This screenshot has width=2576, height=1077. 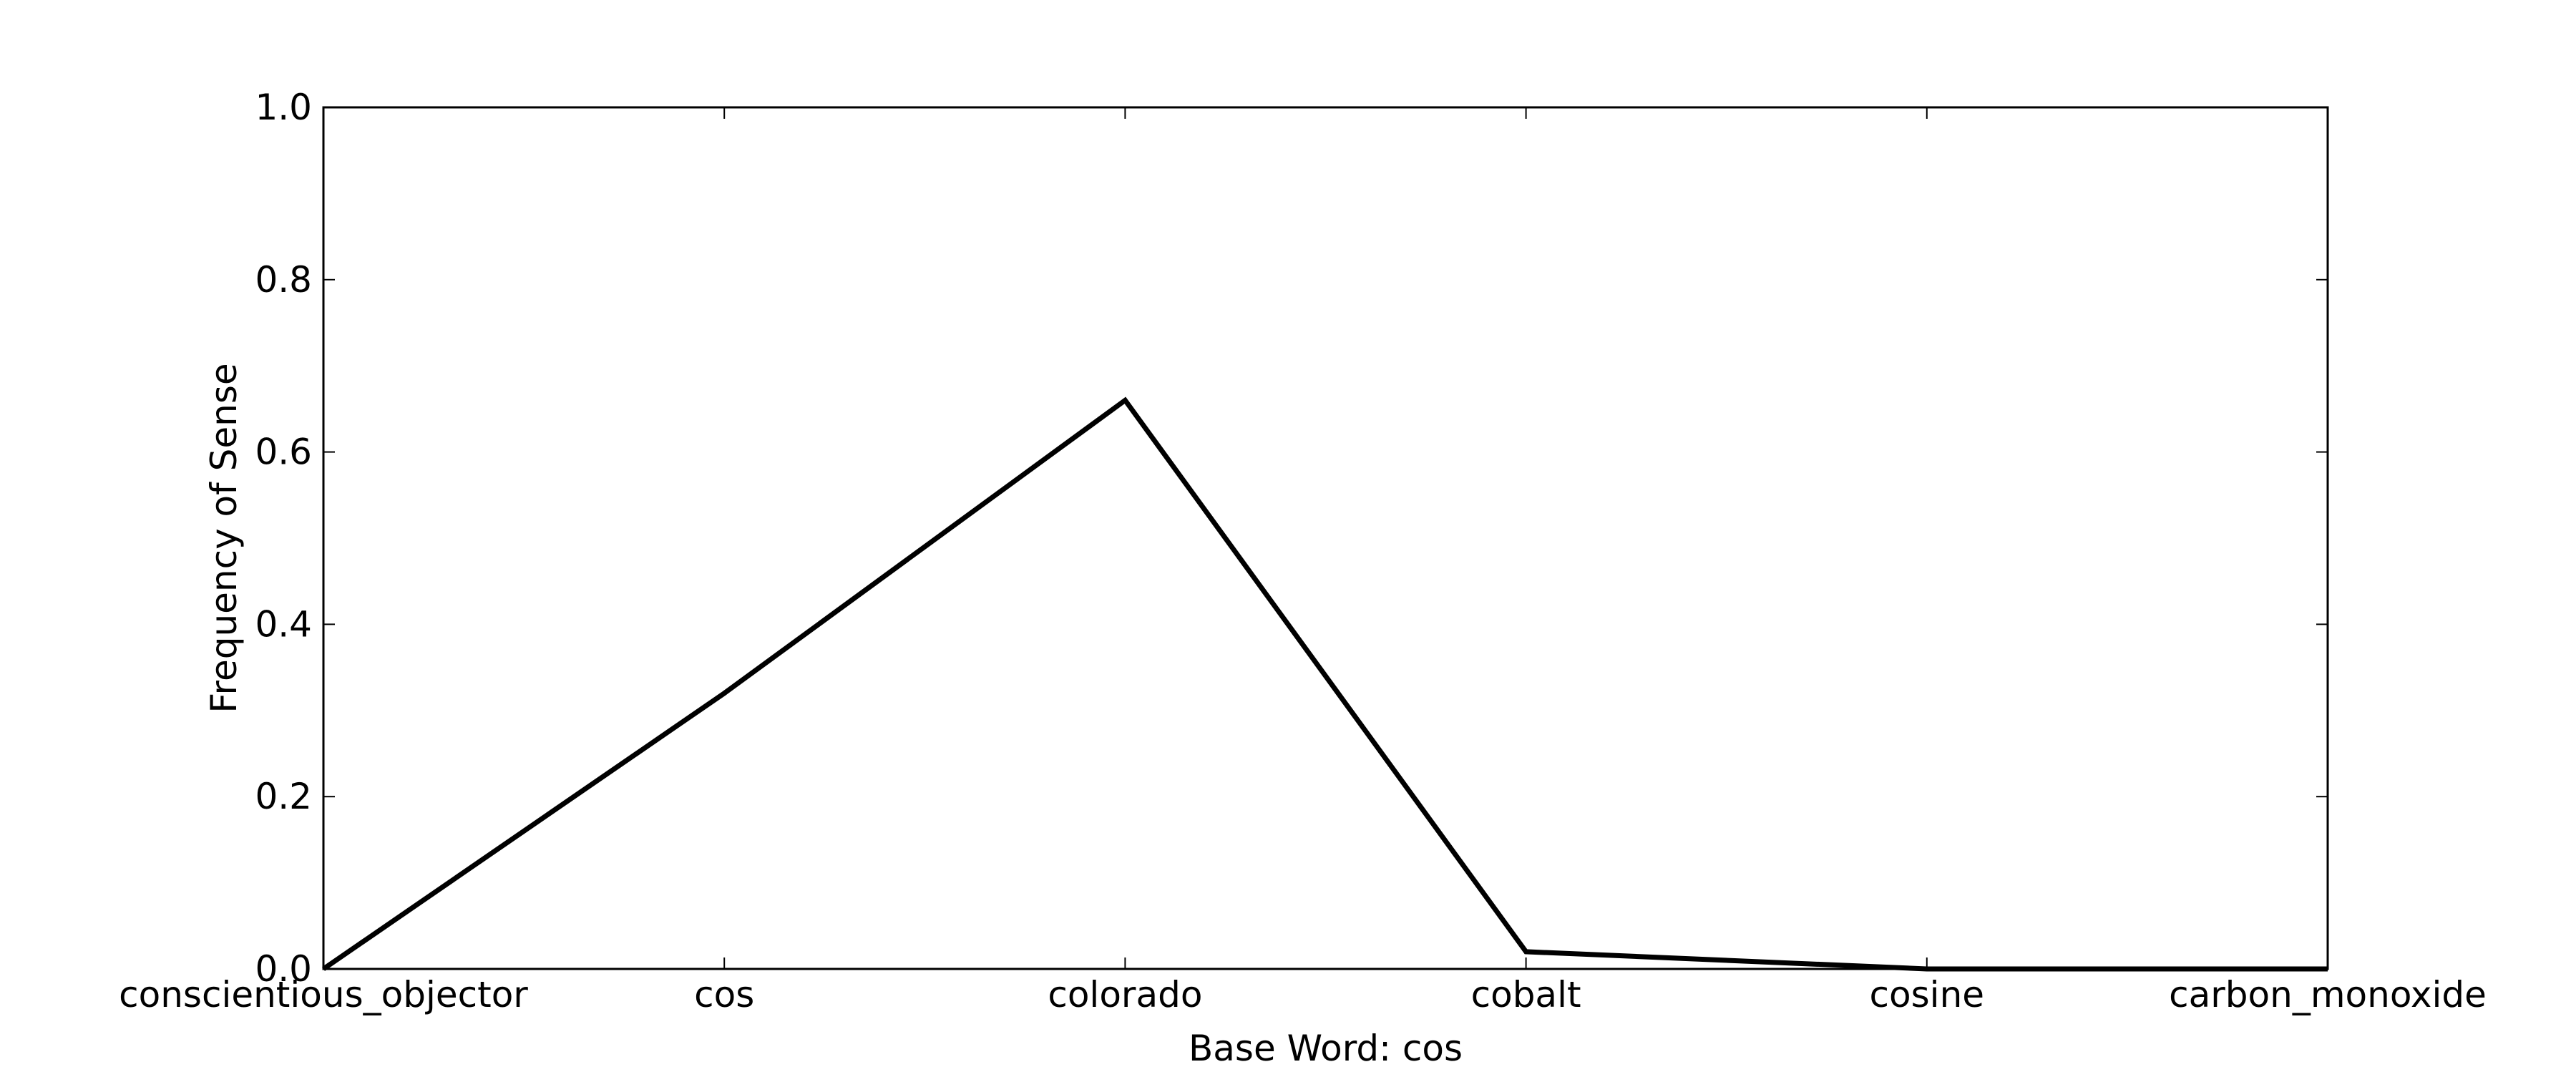 What do you see at coordinates (283, 797) in the screenshot?
I see `y-tick-label: 0.2` at bounding box center [283, 797].